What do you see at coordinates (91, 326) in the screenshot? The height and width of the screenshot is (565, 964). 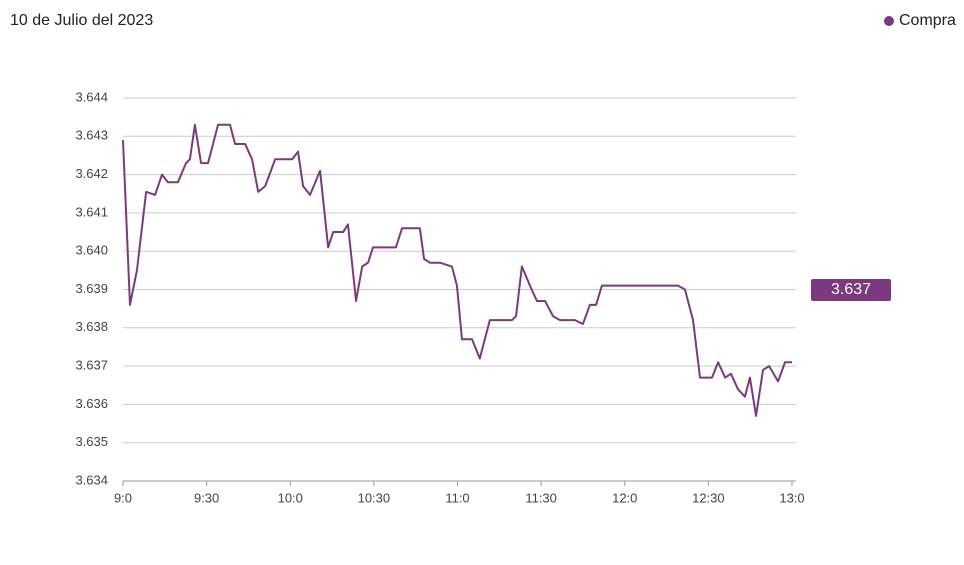 I see `y-tick-label: 3.638` at bounding box center [91, 326].